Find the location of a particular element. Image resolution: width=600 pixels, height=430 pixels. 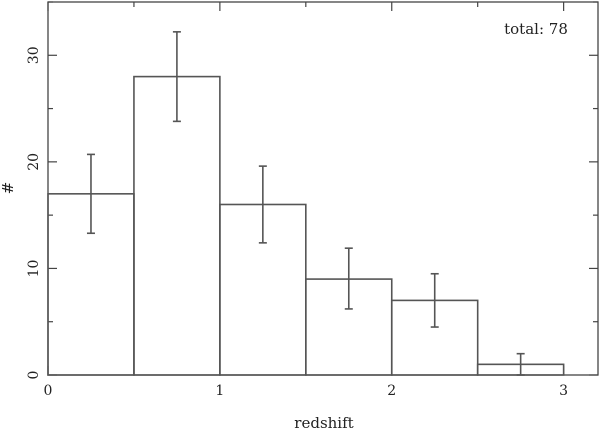

y-tick-label: 20 is located at coordinates (34, 162).